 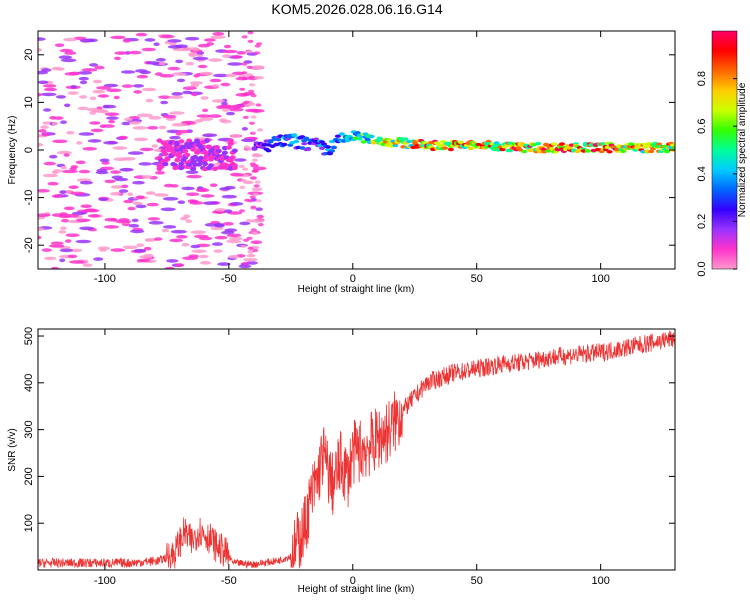 What do you see at coordinates (12, 150) in the screenshot?
I see `spectrogram-y-label: Frequency (Hz)` at bounding box center [12, 150].